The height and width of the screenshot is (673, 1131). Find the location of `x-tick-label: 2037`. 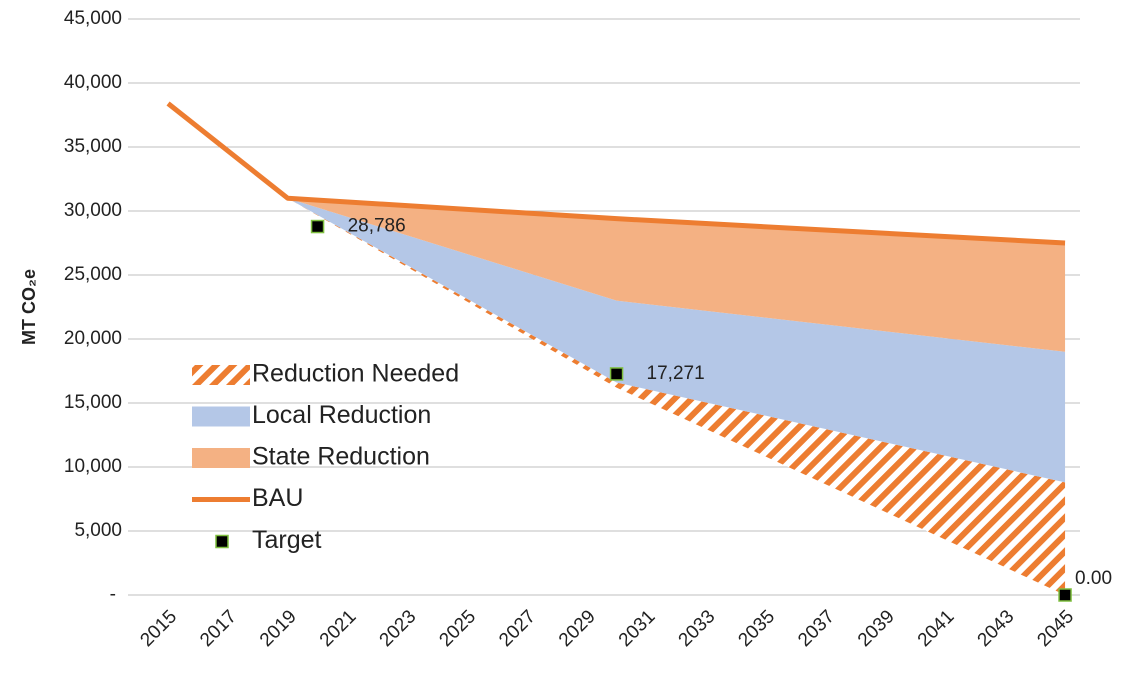

x-tick-label: 2037 is located at coordinates (816, 628).